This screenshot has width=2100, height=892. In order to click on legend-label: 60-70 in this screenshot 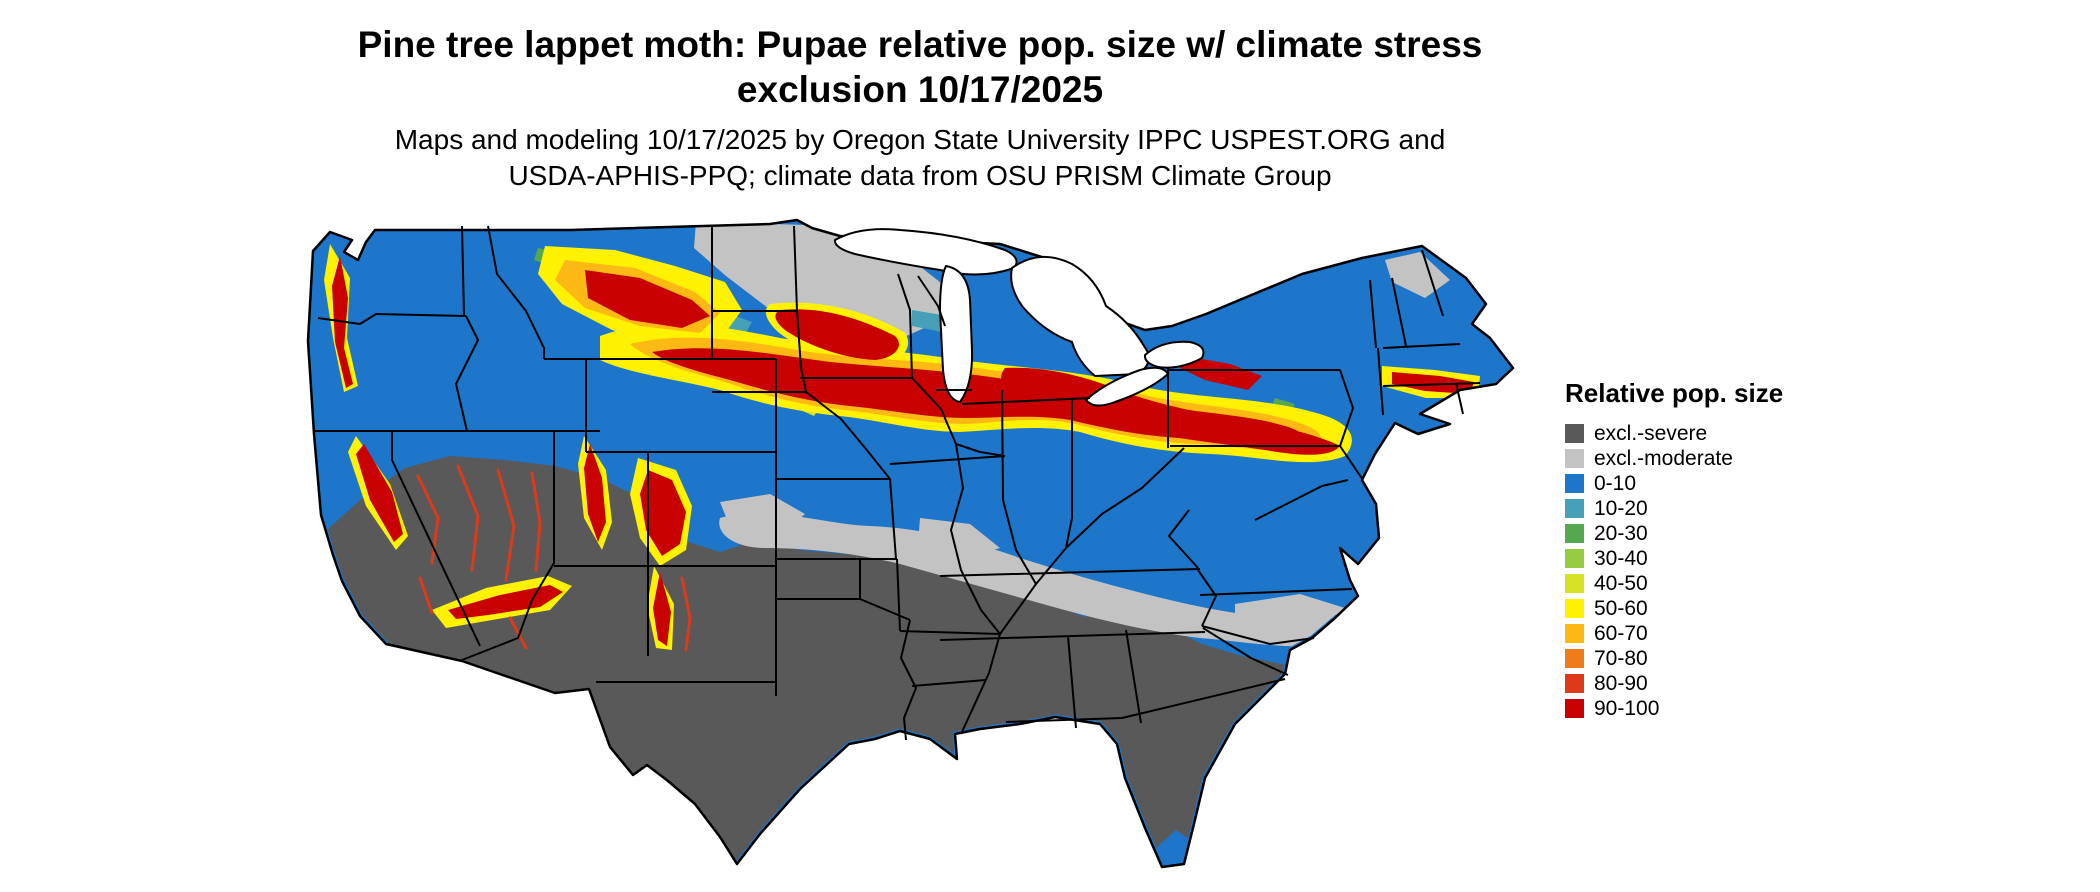, I will do `click(1621, 633)`.